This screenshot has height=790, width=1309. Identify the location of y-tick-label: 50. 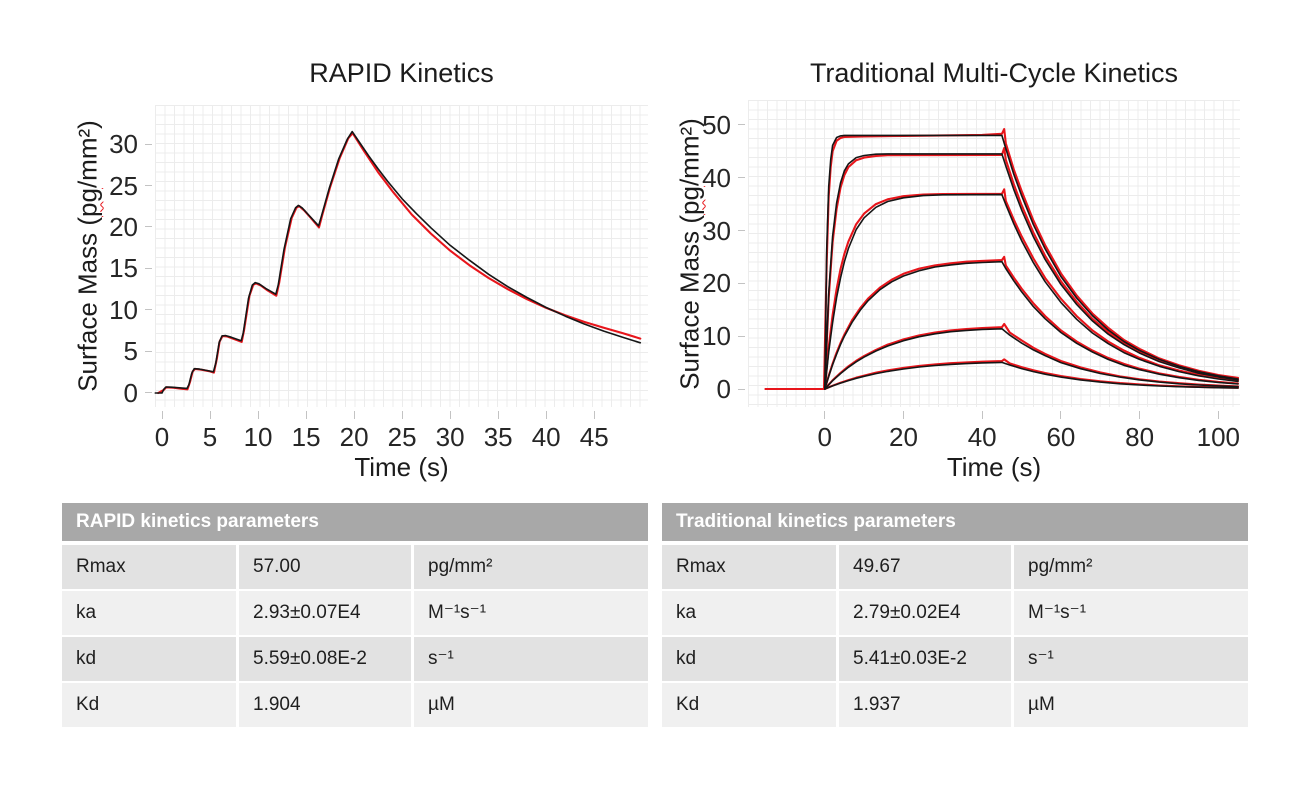
(716, 124).